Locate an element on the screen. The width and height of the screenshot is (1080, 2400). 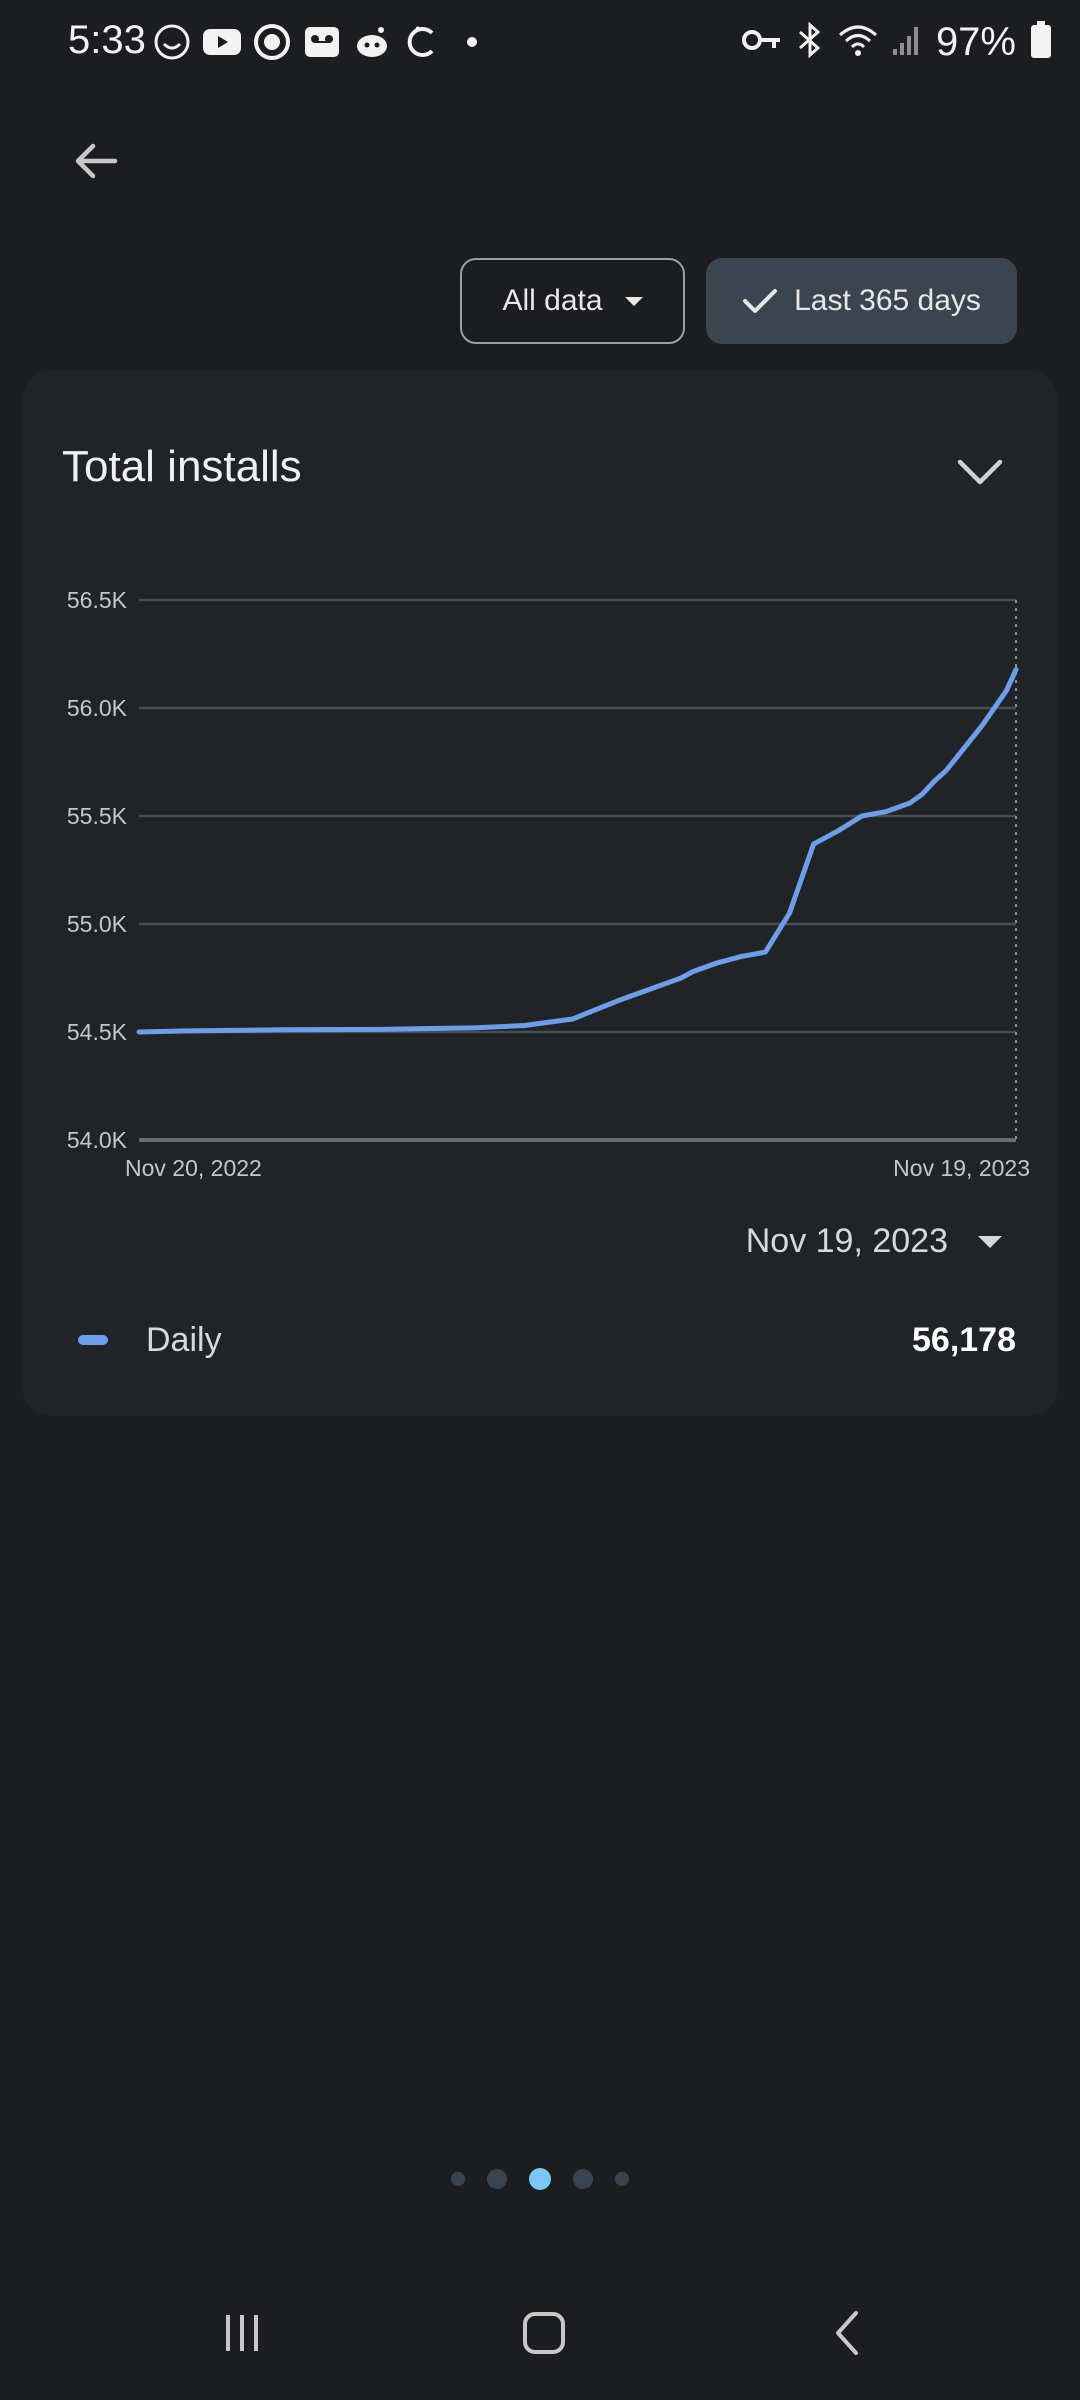
page-indicator is located at coordinates (540, 2179).